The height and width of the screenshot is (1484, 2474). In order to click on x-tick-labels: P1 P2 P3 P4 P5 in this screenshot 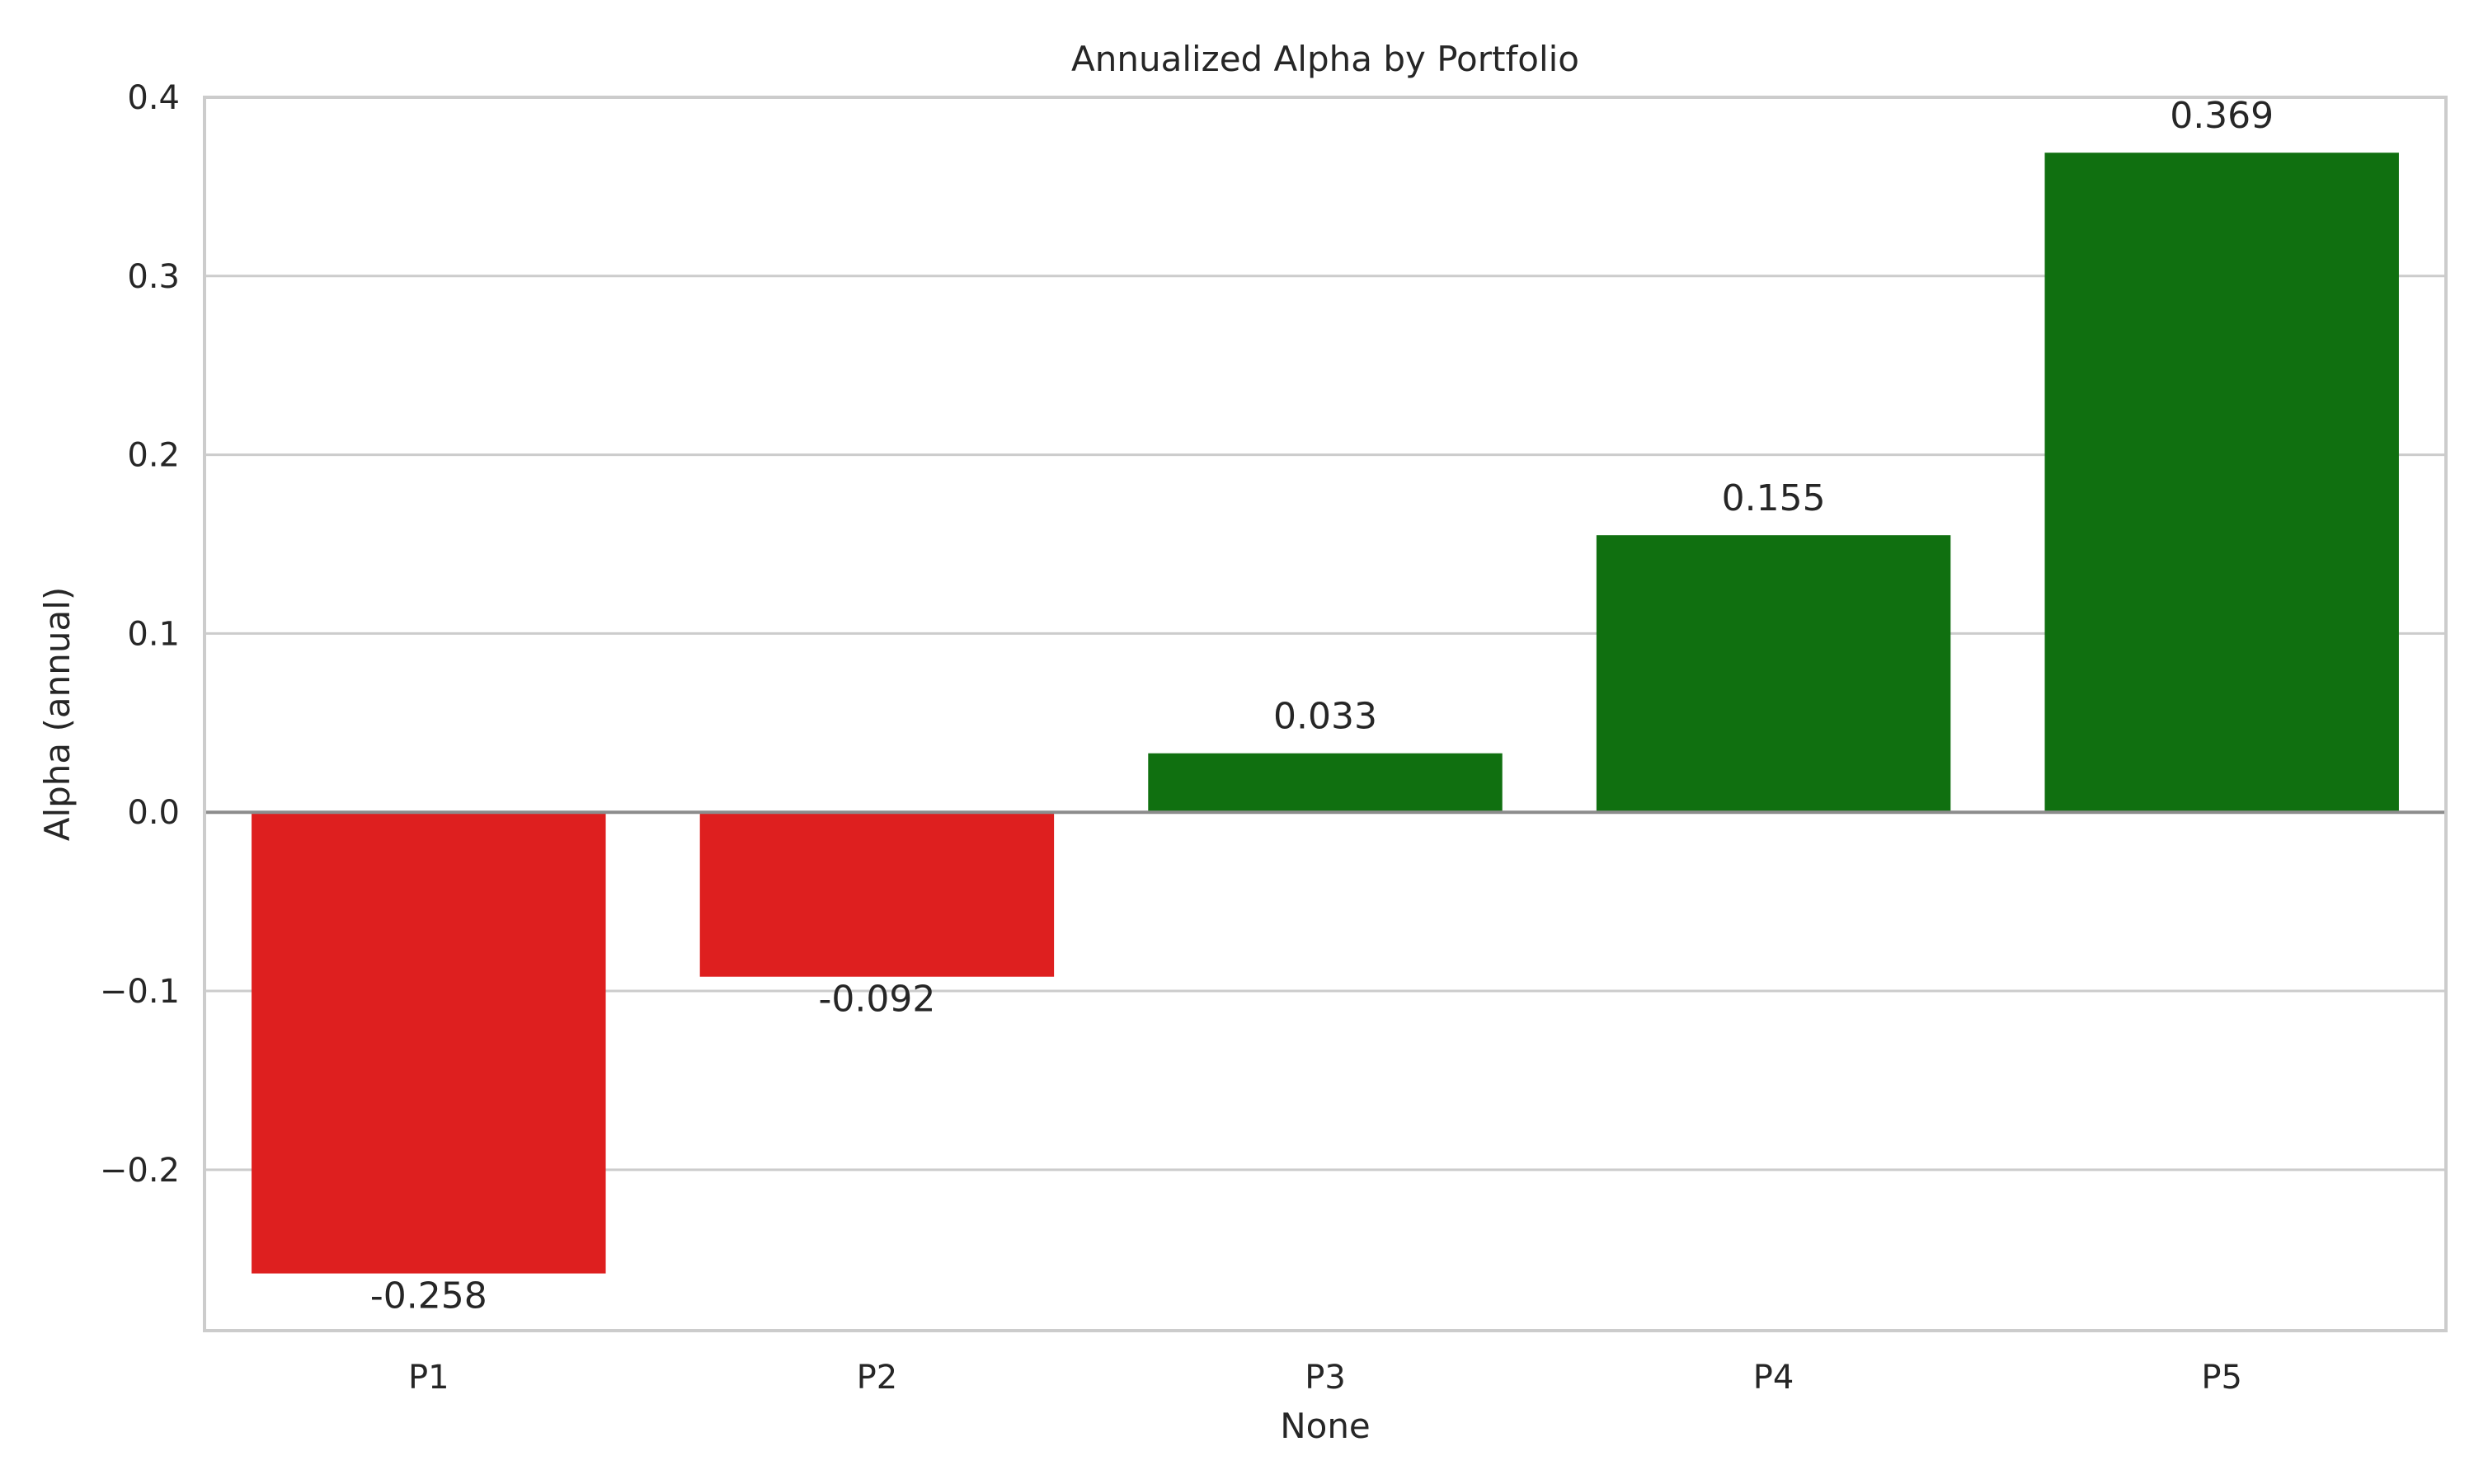, I will do `click(1325, 1378)`.